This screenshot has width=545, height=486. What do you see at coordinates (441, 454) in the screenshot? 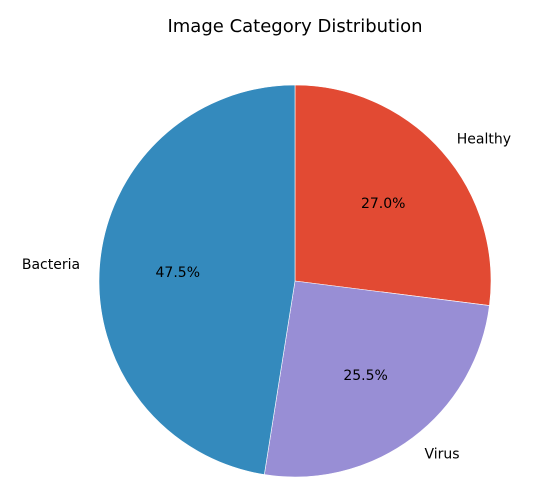
I see `slice-label-virus: Virus` at bounding box center [441, 454].